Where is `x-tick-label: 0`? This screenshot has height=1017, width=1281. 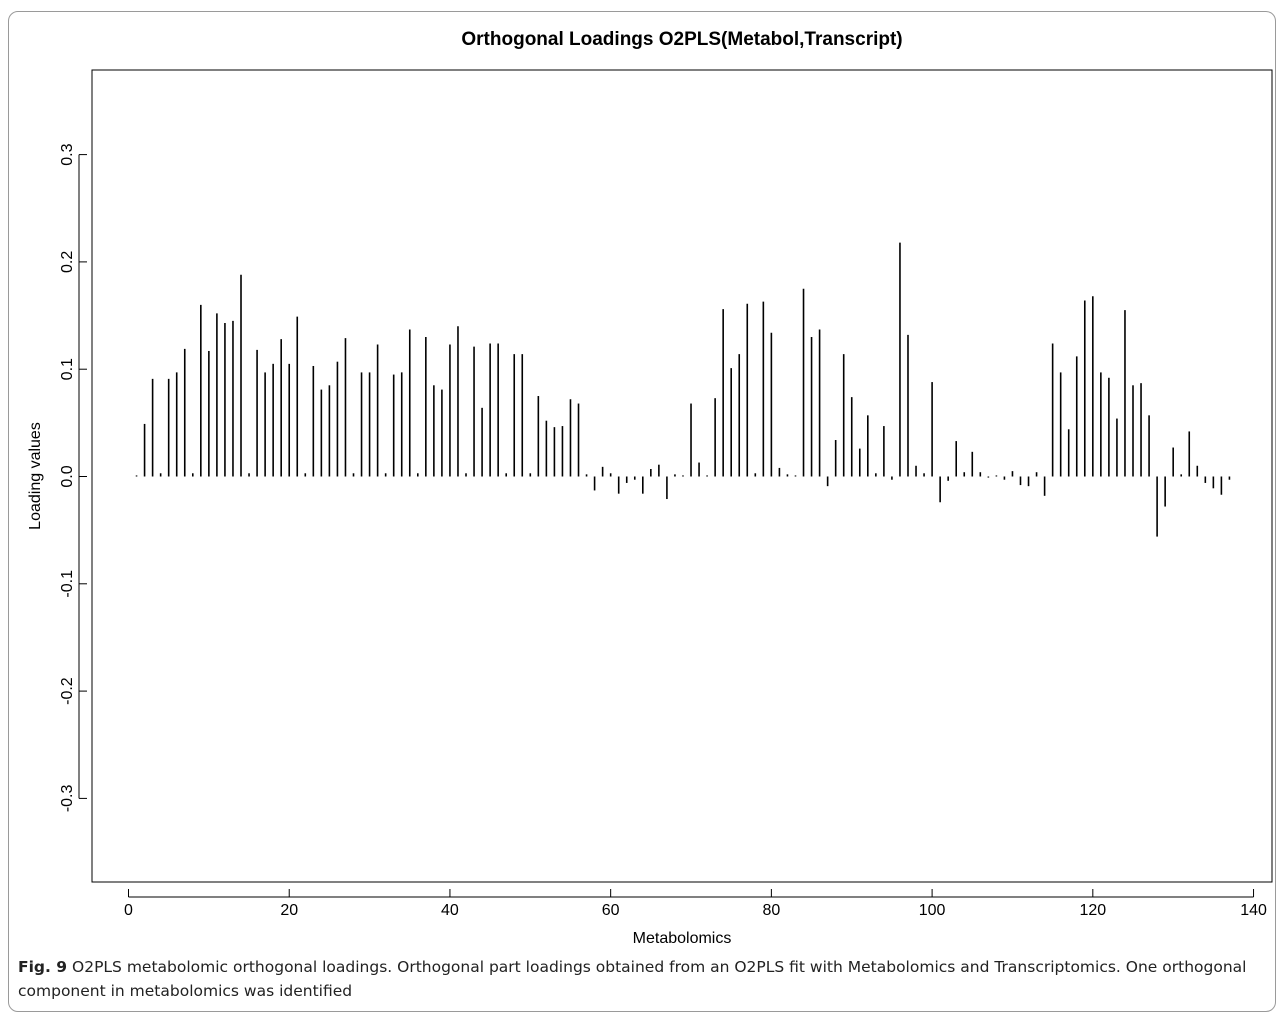 x-tick-label: 0 is located at coordinates (128, 910).